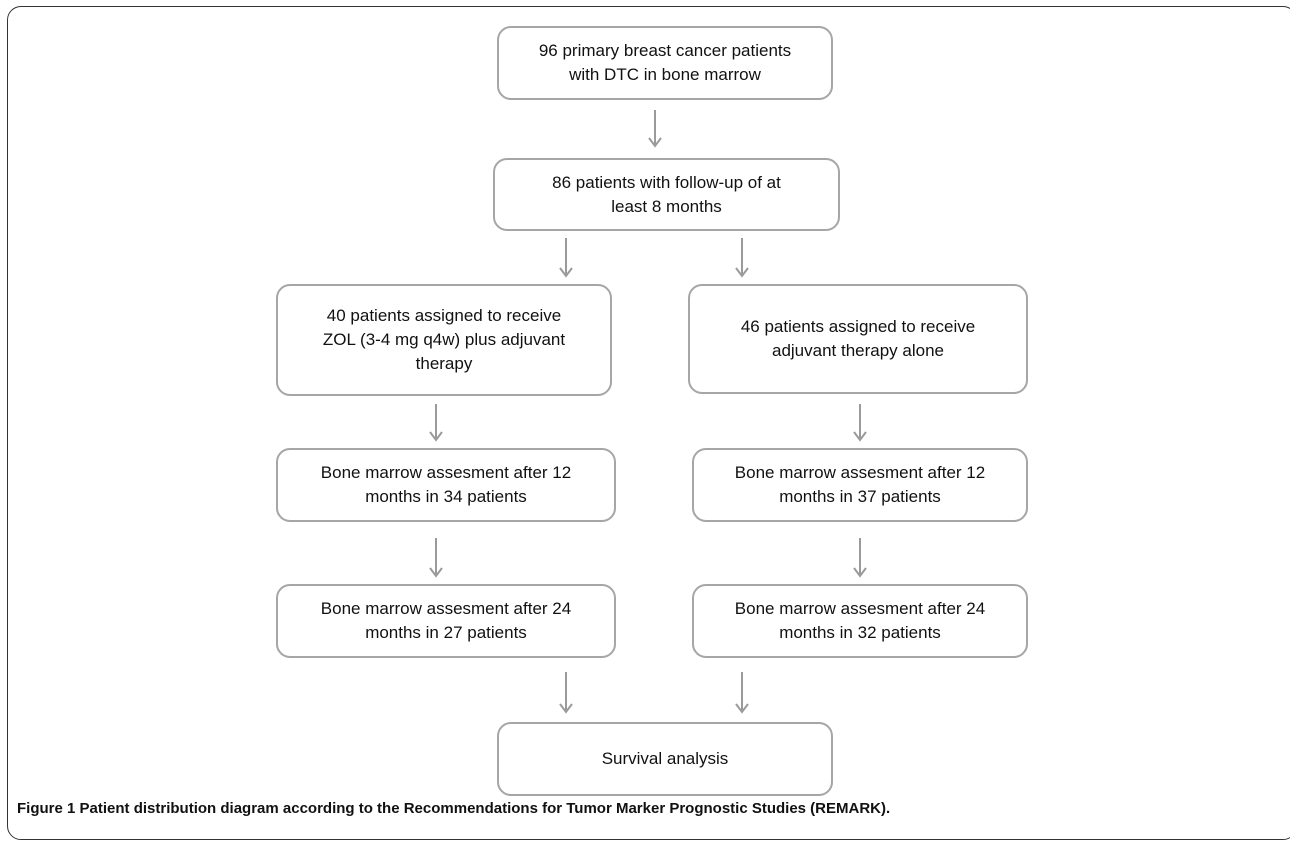 The height and width of the screenshot is (841, 1290). I want to click on box-survival-analysis: Survival analysis, so click(665, 759).